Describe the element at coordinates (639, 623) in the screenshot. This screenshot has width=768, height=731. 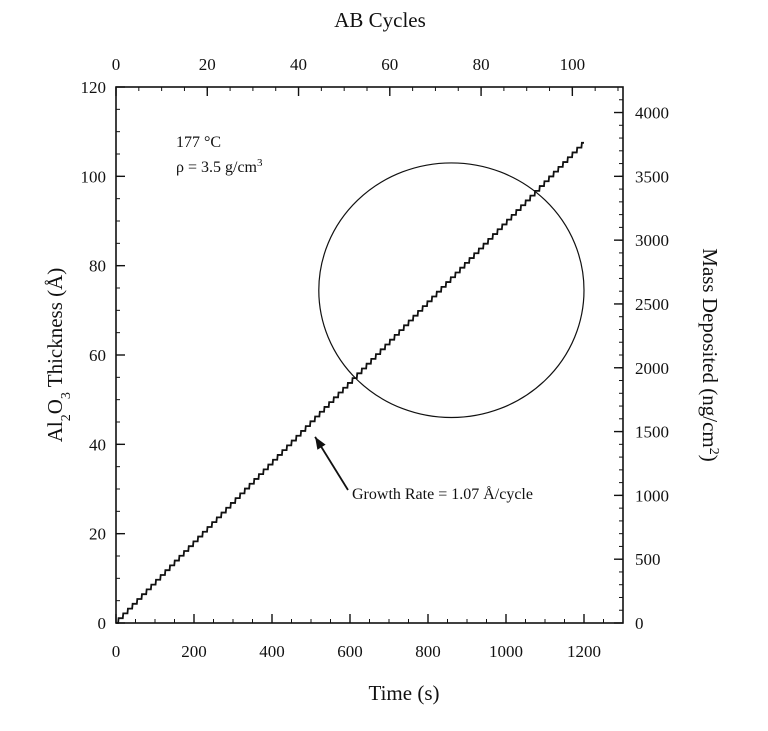
I see `y2-tick-label: 0` at that location.